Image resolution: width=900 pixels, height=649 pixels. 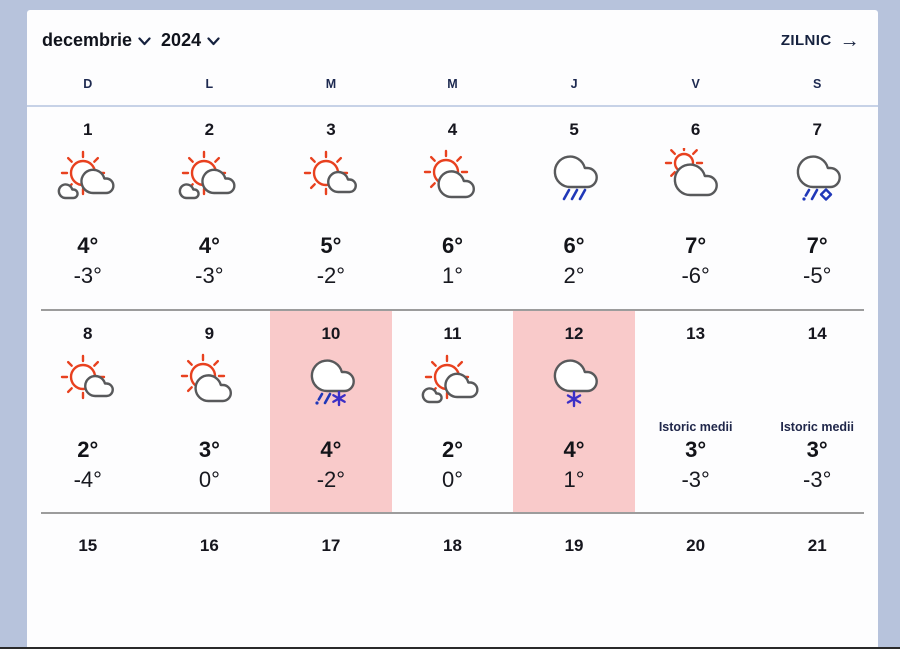 I want to click on month-label: decembrie, so click(x=87, y=40).